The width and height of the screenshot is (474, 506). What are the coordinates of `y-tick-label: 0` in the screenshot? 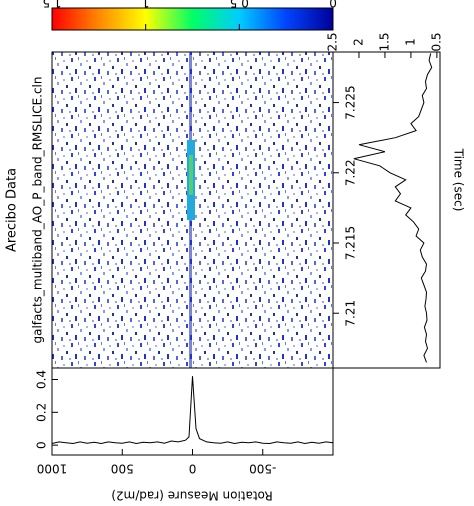 It's located at (42, 445).